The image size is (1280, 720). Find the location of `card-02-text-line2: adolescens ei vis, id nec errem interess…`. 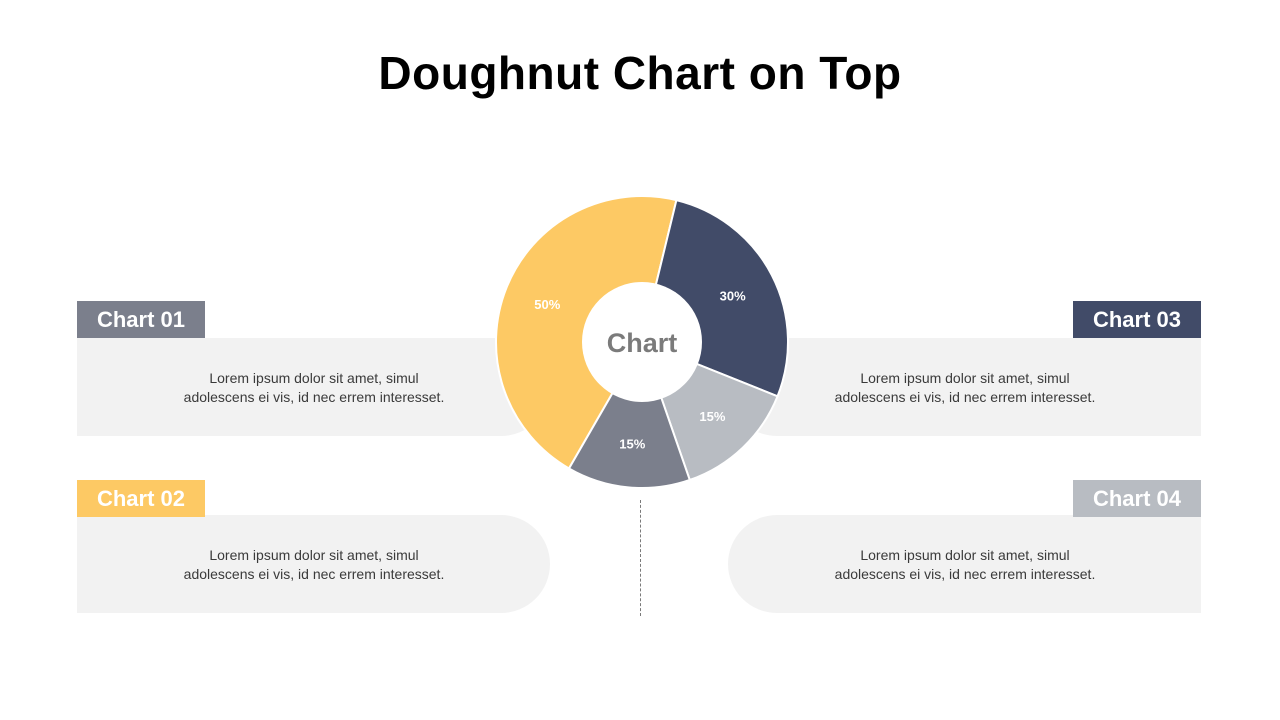

card-02-text-line2: adolescens ei vis, id nec errem interess… is located at coordinates (314, 574).